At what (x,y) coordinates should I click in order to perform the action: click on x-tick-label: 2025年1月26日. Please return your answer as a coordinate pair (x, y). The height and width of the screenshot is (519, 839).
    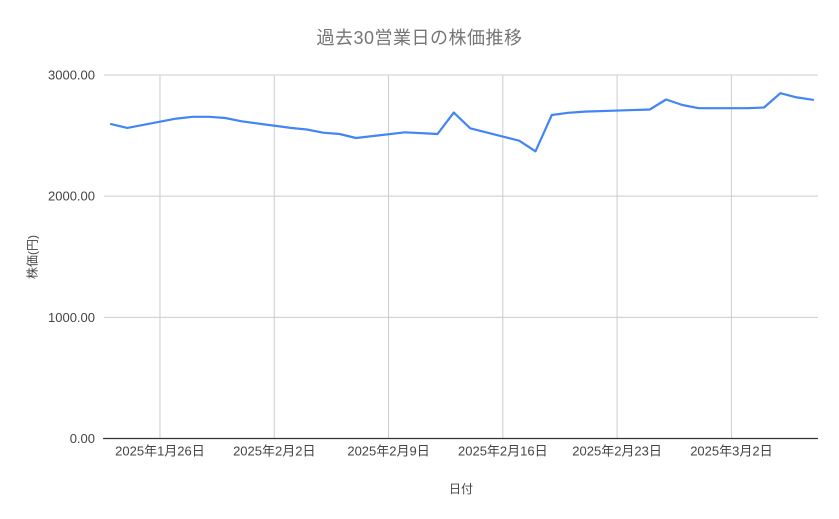
    Looking at the image, I should click on (160, 451).